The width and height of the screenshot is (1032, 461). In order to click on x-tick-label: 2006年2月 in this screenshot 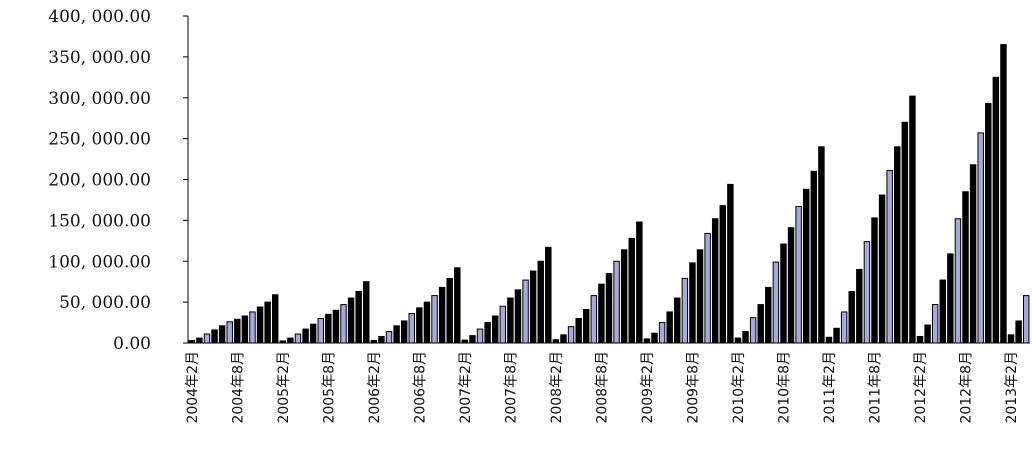, I will do `click(375, 387)`.